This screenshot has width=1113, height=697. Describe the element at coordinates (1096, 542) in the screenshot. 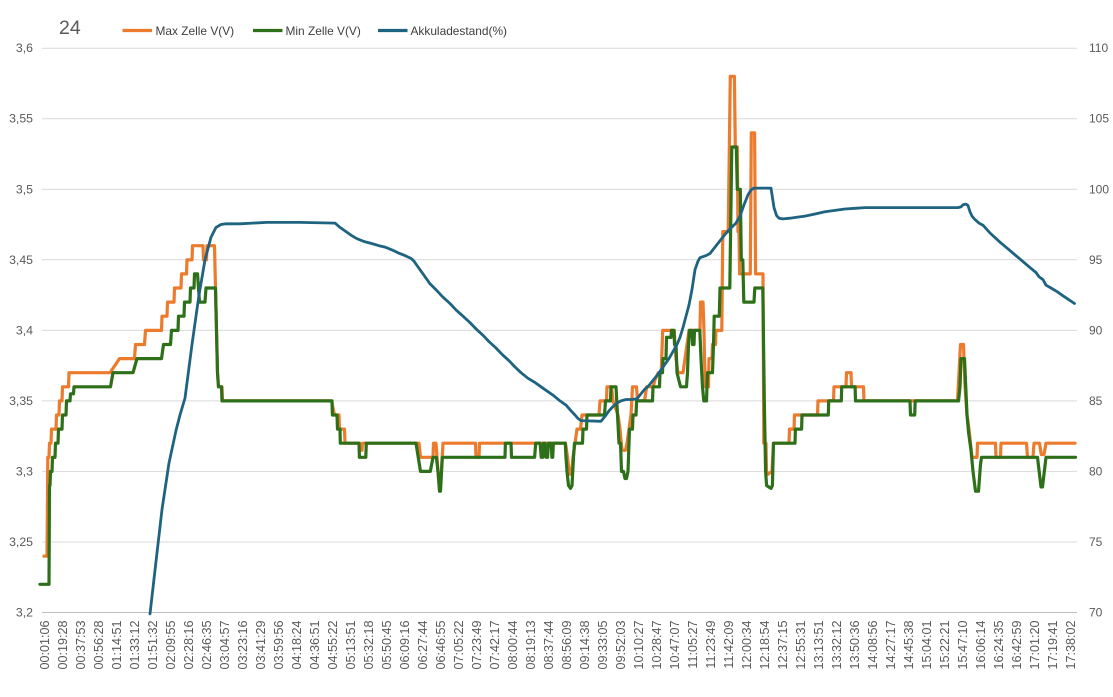

I see `svg-text: 75` at that location.